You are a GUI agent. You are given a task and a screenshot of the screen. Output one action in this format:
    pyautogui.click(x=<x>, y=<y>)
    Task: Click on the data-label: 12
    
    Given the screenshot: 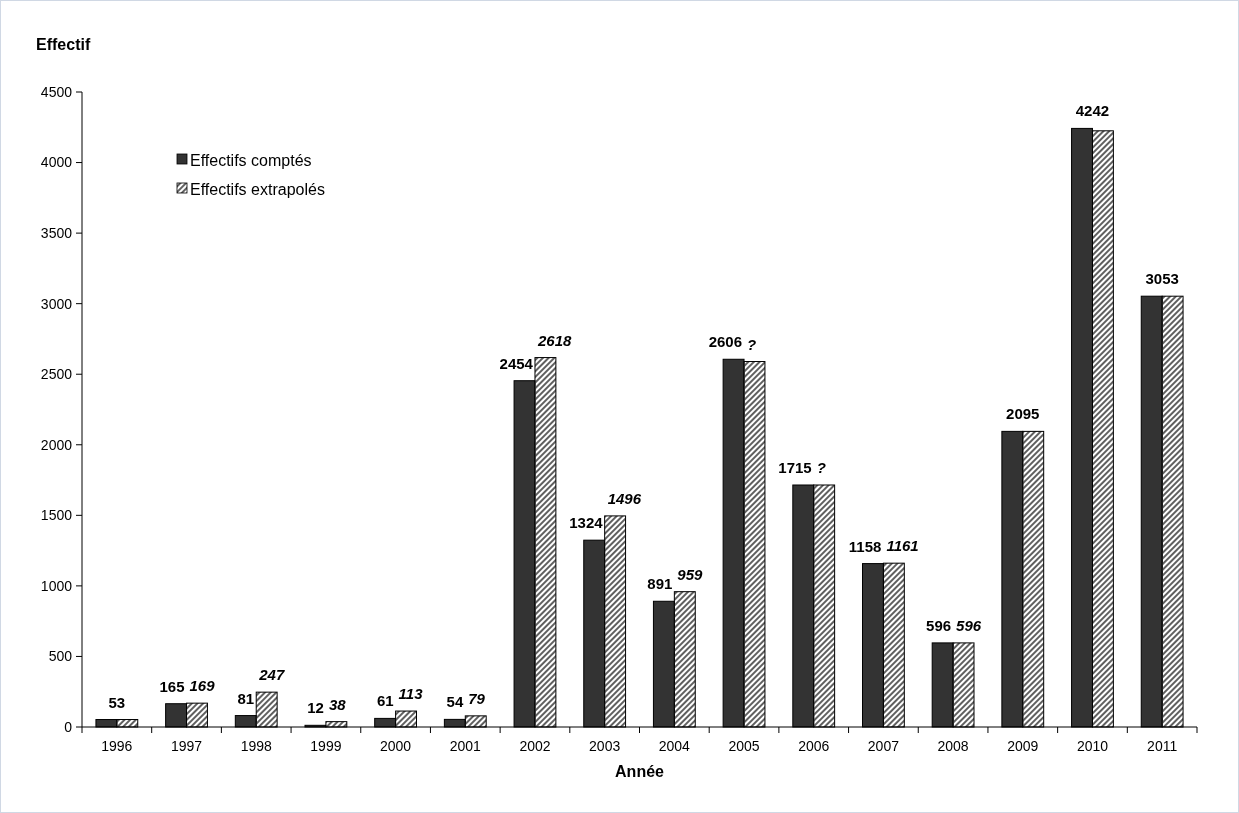 What is the action you would take?
    pyautogui.click(x=315, y=708)
    